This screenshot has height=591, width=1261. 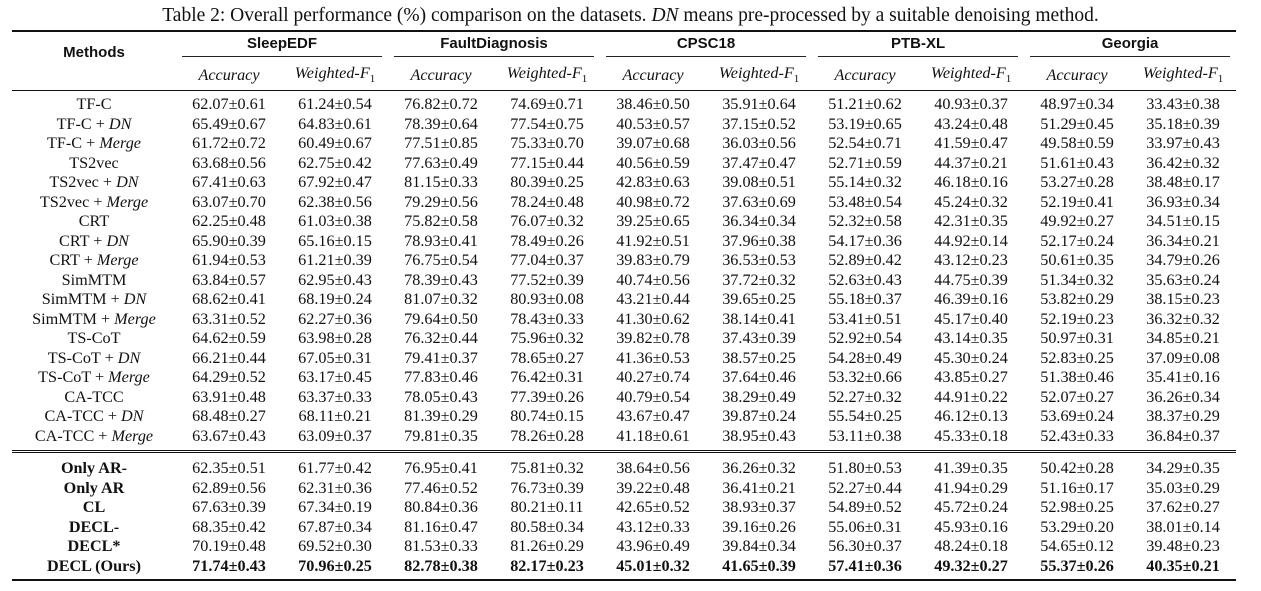 What do you see at coordinates (94, 203) in the screenshot?
I see `method-cell: TS2vec + Merge` at bounding box center [94, 203].